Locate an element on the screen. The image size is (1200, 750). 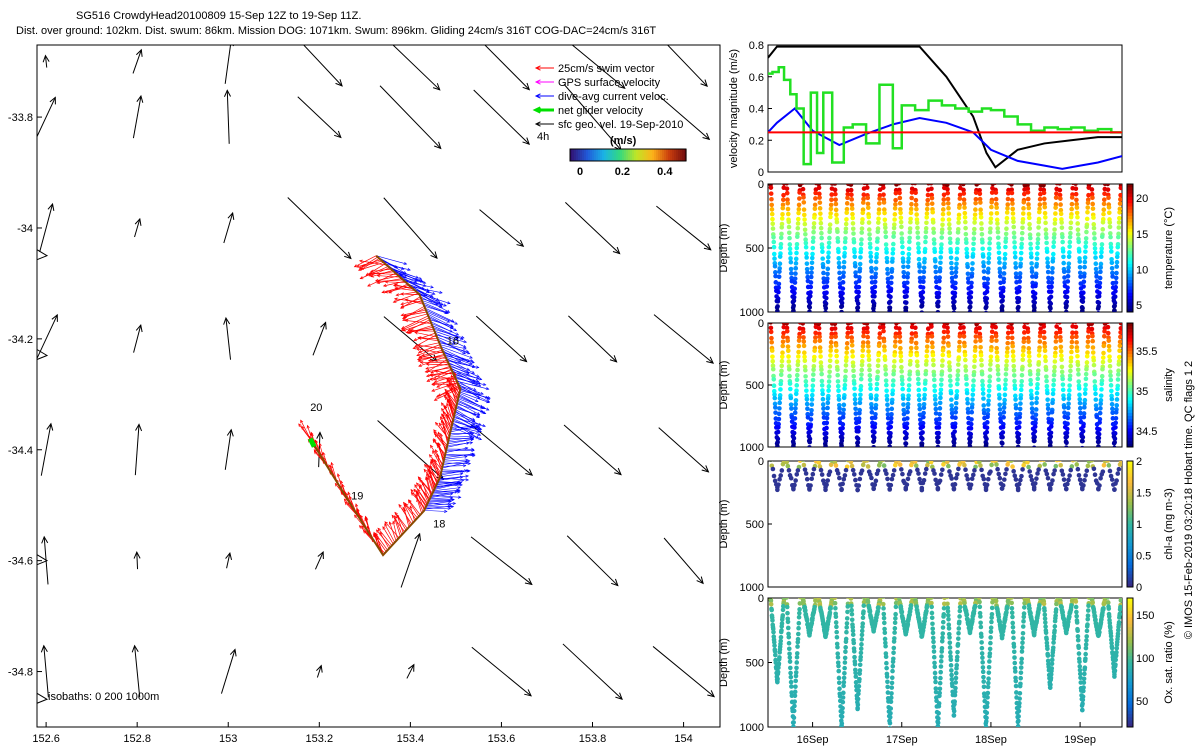
colorbar-cell is located at coordinates (1130, 285).